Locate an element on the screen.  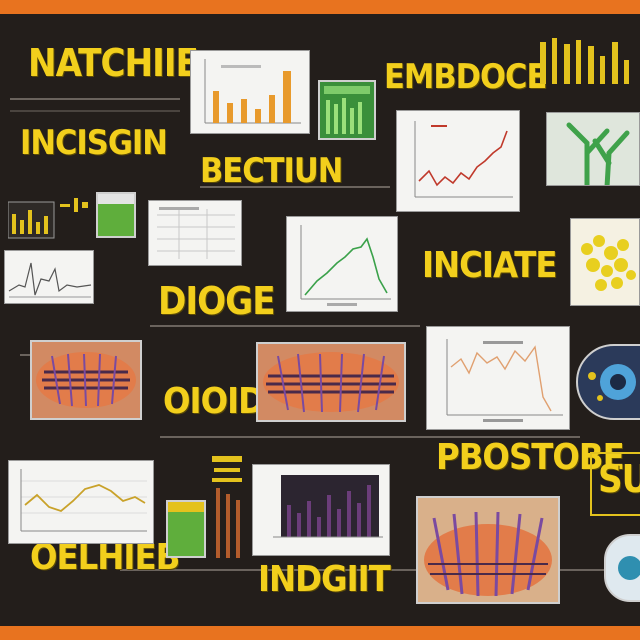
headline-label: BECTIUN is located at coordinates (271, 171).